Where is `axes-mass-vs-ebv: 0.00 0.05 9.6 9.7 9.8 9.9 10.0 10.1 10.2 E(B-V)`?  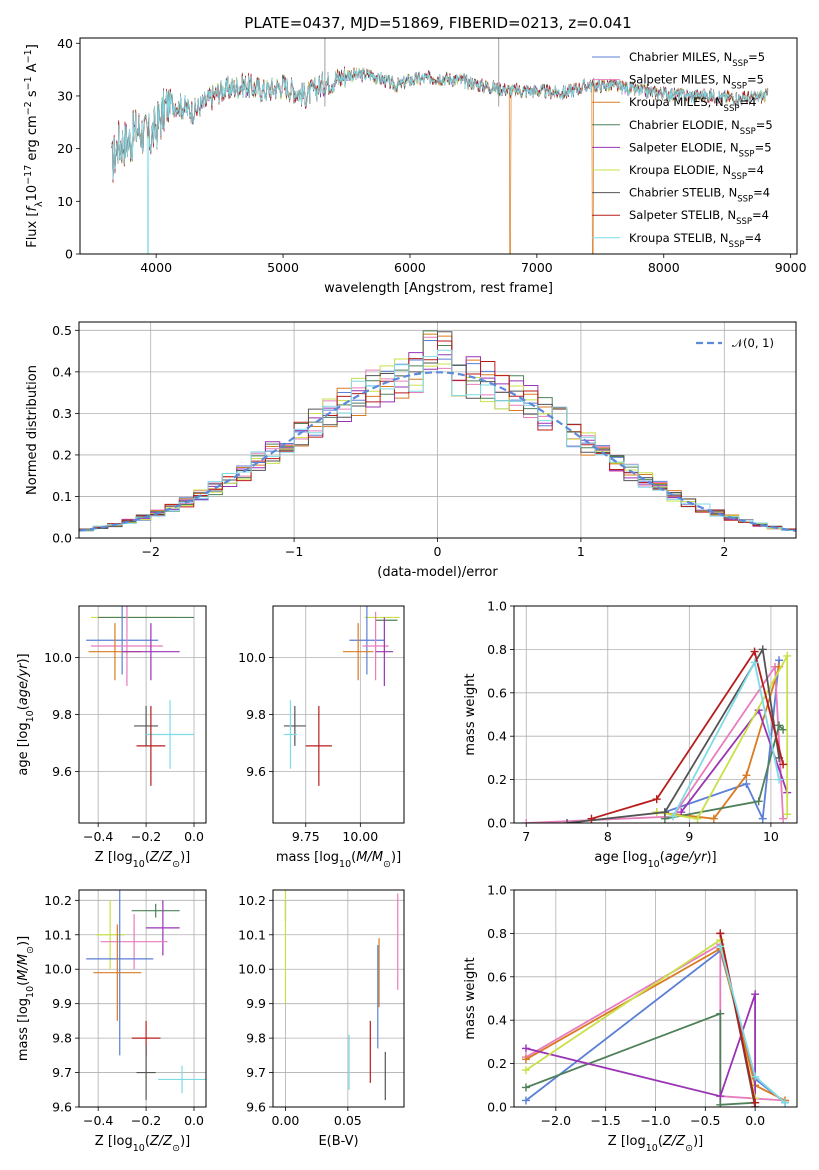 axes-mass-vs-ebv: 0.00 0.05 9.6 9.7 9.8 9.9 10.0 10.1 10.2 E(B-V) is located at coordinates (321, 1019).